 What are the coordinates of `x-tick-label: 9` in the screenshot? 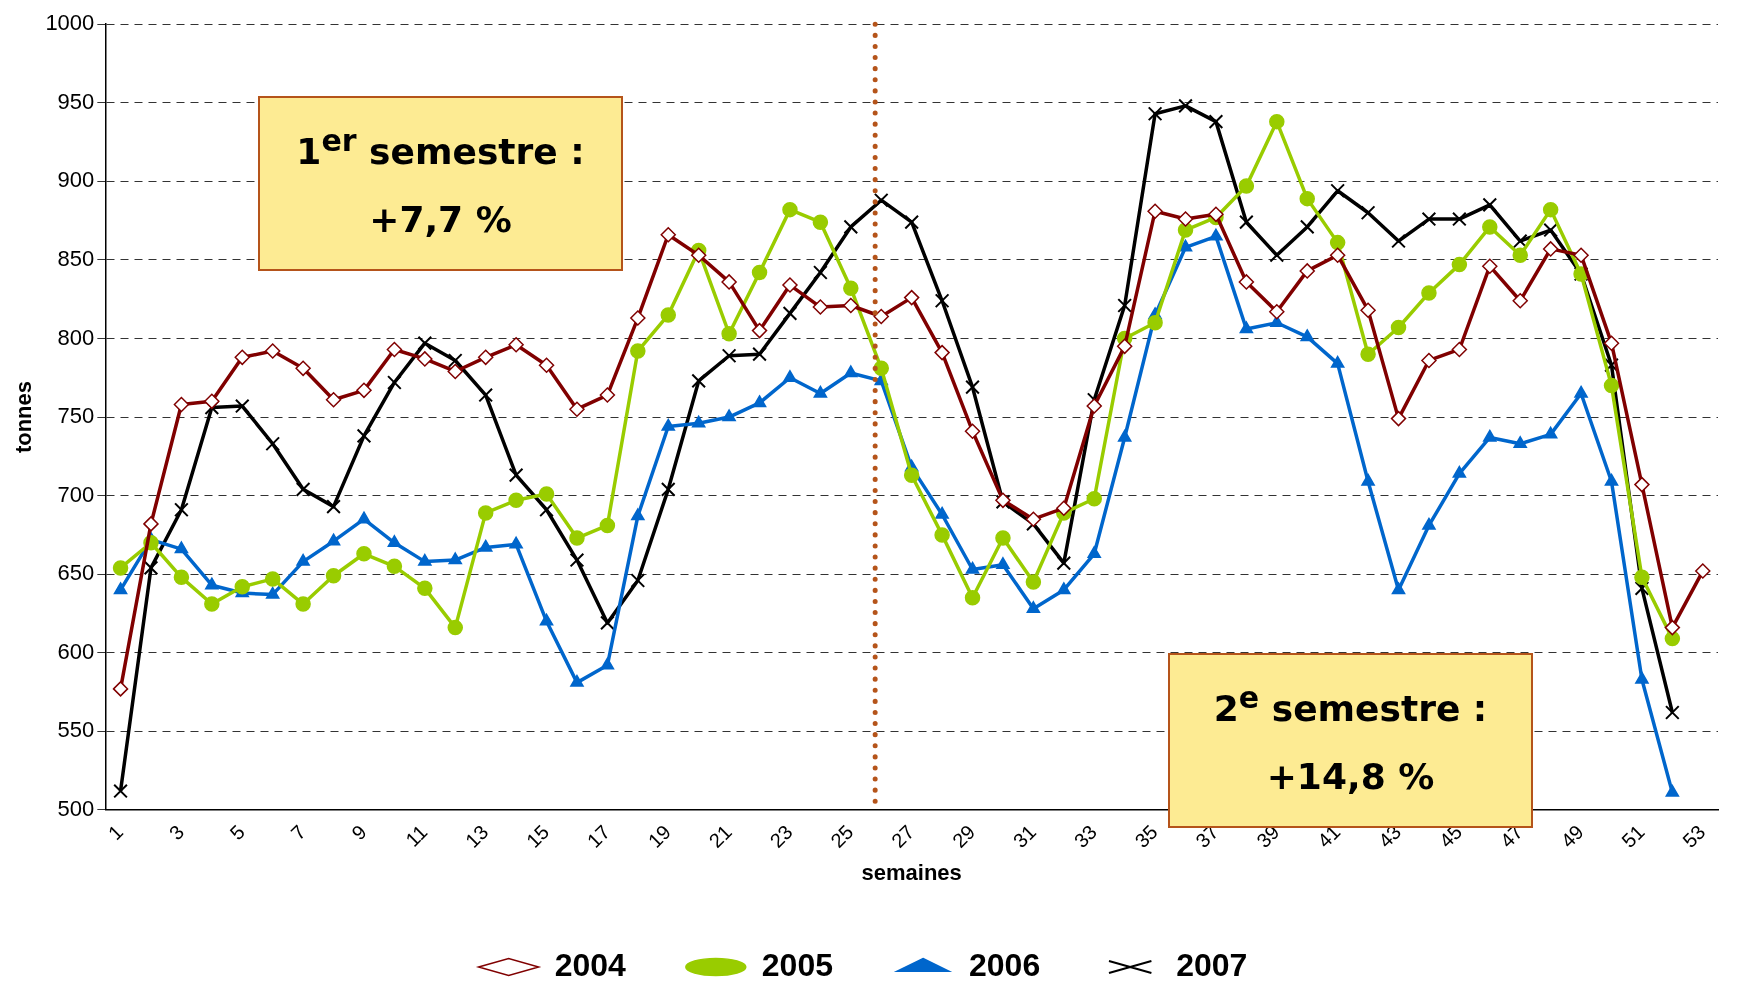 It's located at (359, 832).